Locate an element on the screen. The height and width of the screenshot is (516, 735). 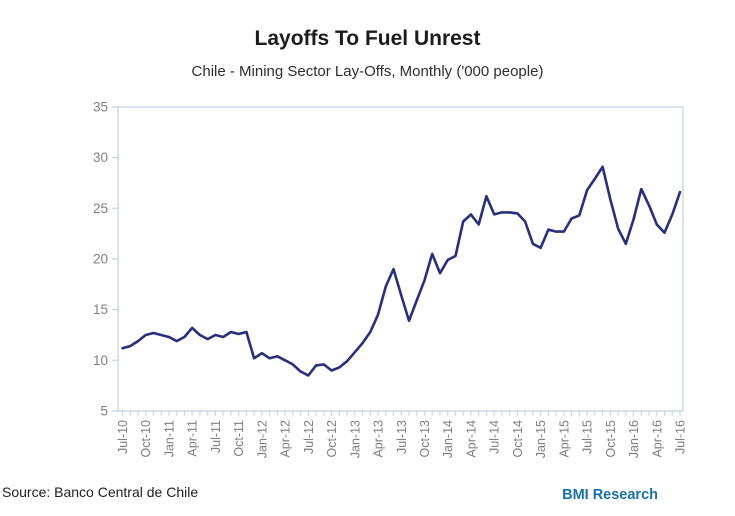
x-tick-label: Jul-11 is located at coordinates (216, 436).